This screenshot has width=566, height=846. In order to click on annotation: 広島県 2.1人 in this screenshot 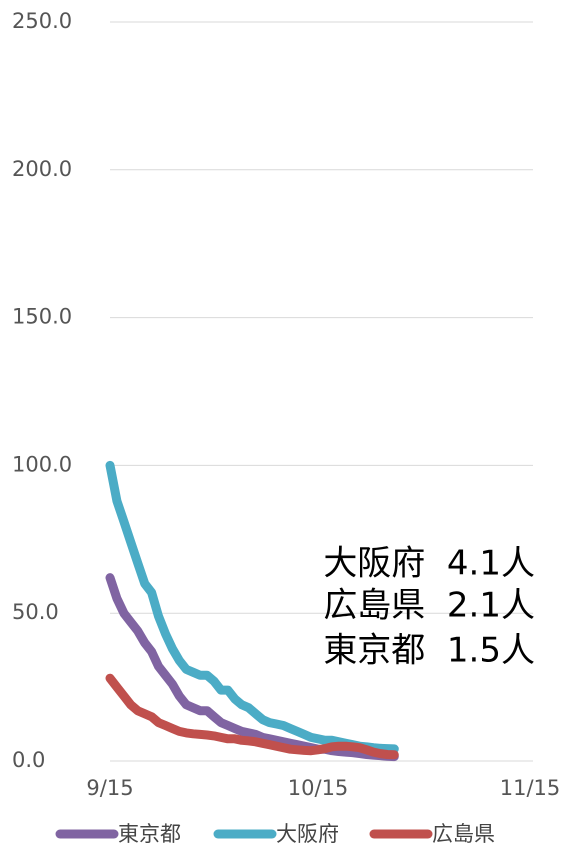, I will do `click(429, 606)`.